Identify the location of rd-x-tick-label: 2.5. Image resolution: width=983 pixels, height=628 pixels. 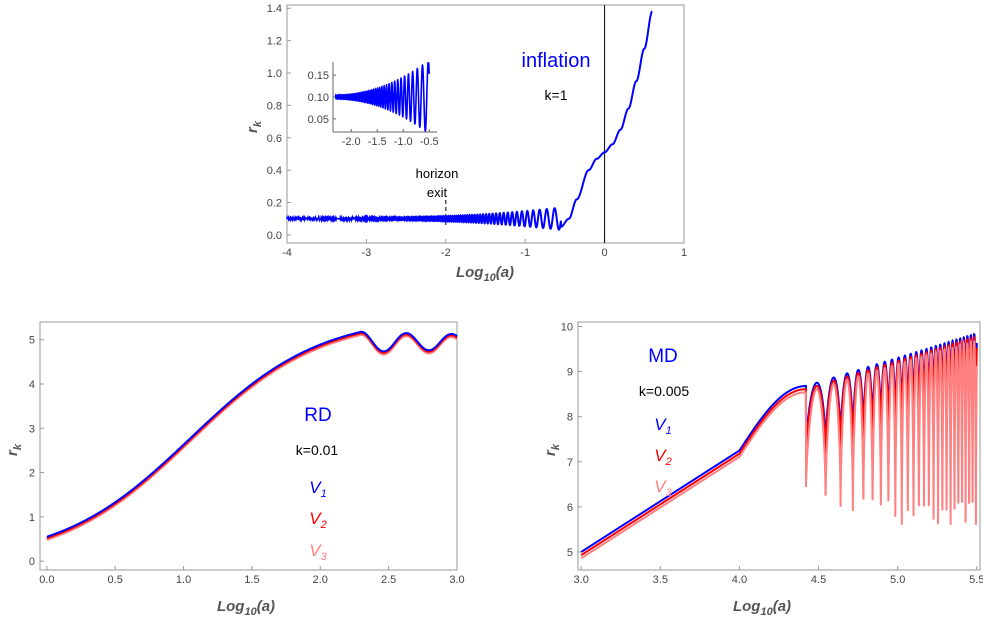
(388, 580).